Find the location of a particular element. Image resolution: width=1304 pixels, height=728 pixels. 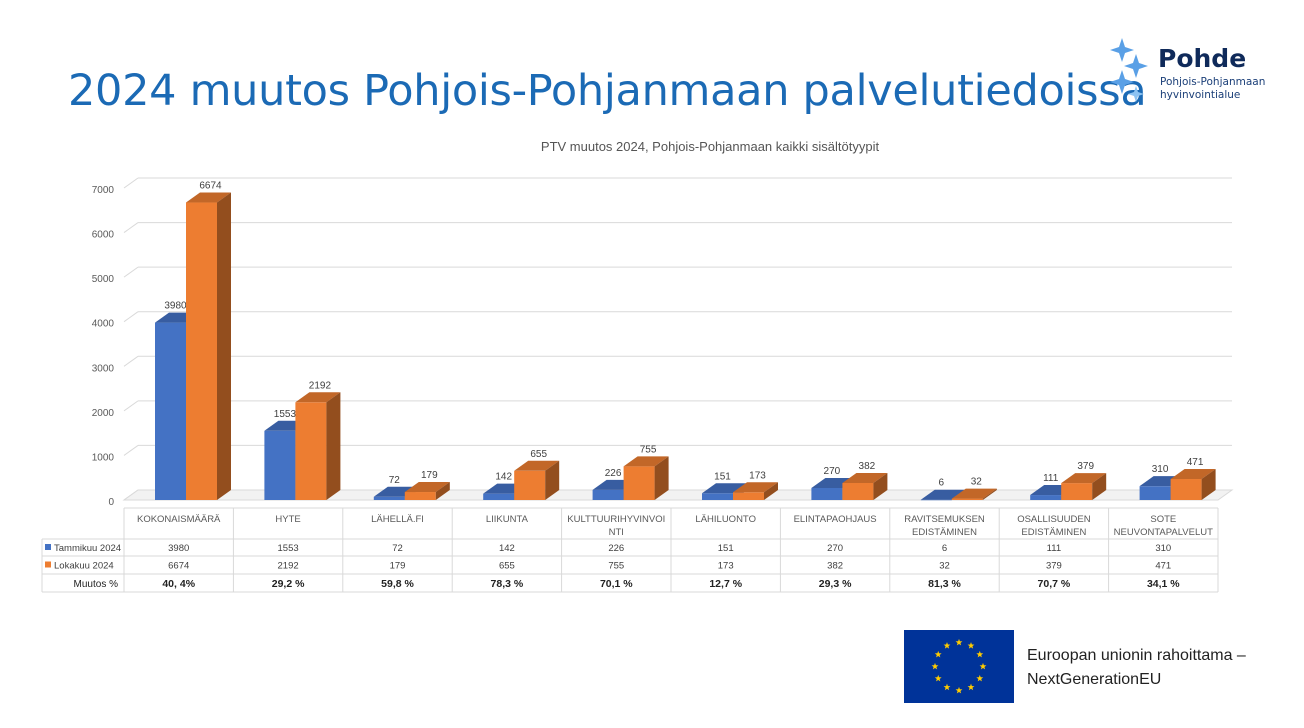

table-cell: 382 is located at coordinates (835, 566).